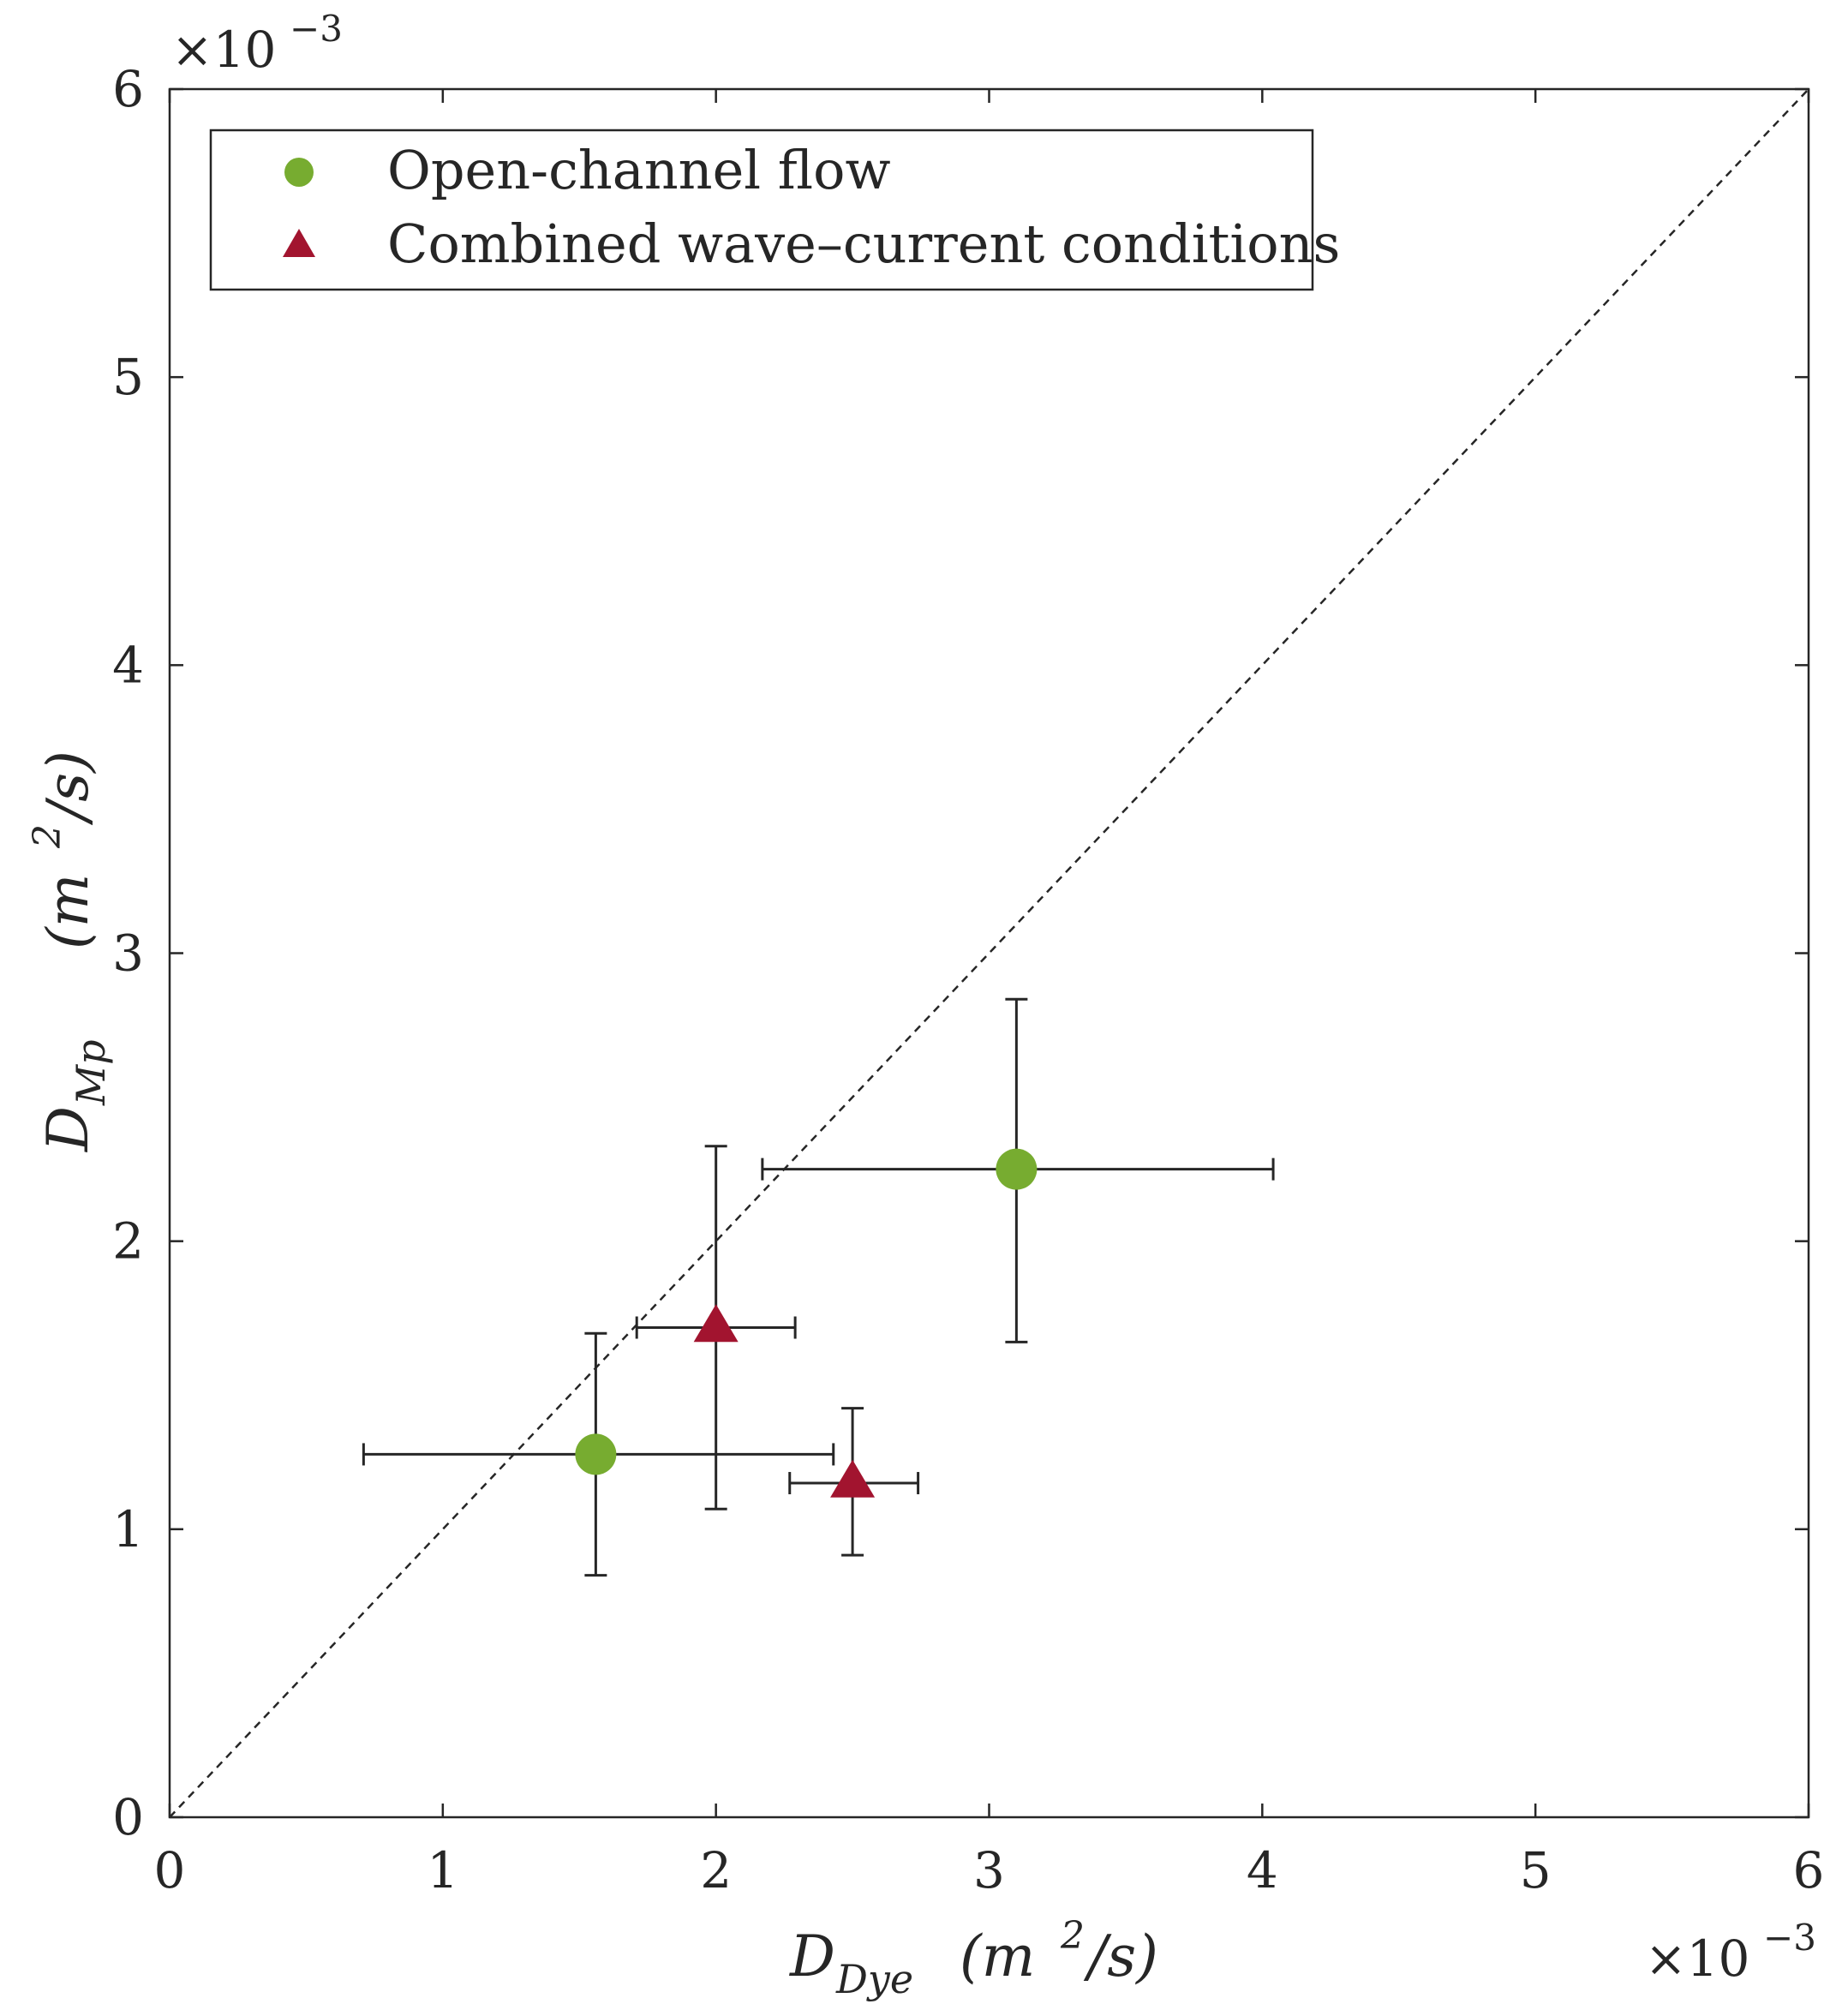 Image resolution: width=1848 pixels, height=2016 pixels. Describe the element at coordinates (1536, 1870) in the screenshot. I see `x-tick-label: 5` at that location.